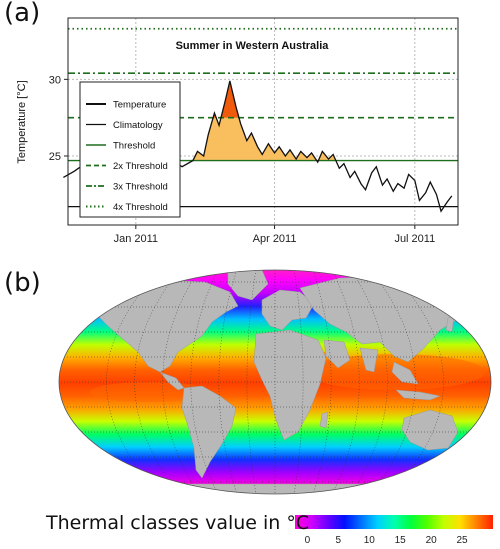 The image size is (500, 549). Describe the element at coordinates (463, 540) in the screenshot. I see `colorbar-tick-label: 25` at that location.